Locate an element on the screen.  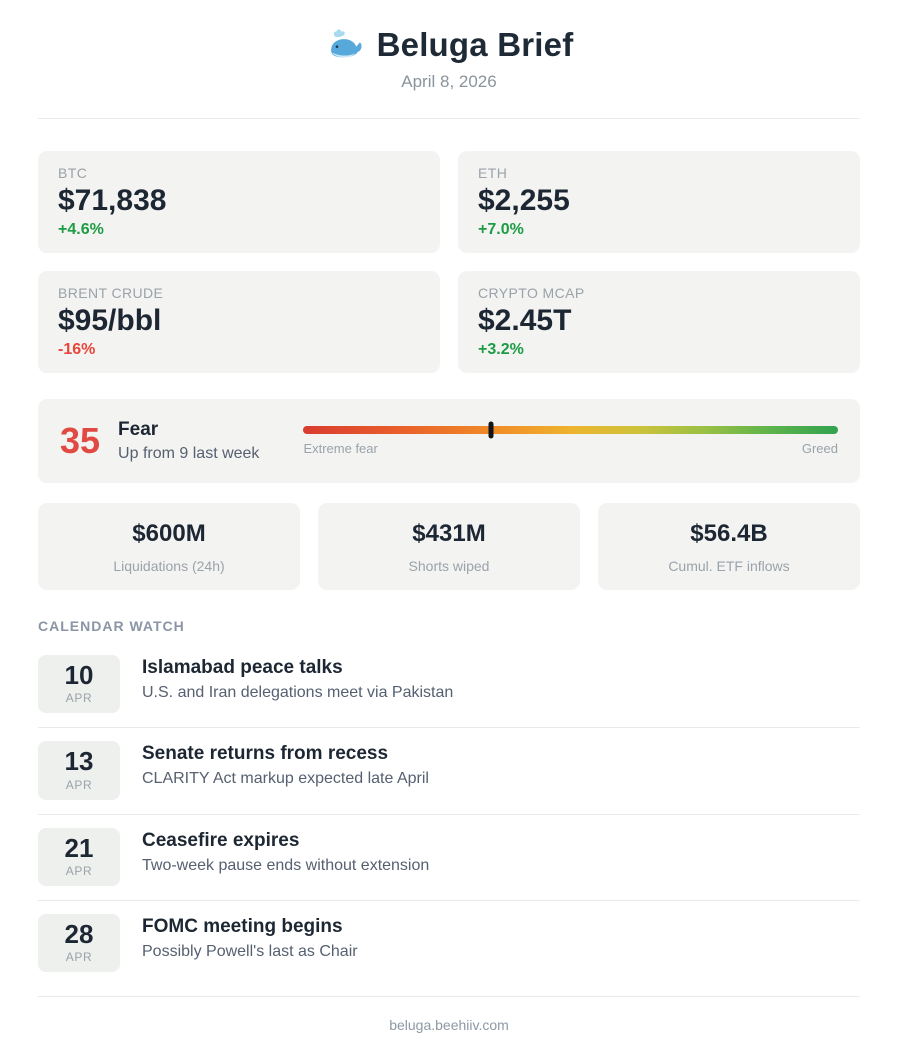
calendar-heading: CALENDAR WATCH is located at coordinates (111, 626).